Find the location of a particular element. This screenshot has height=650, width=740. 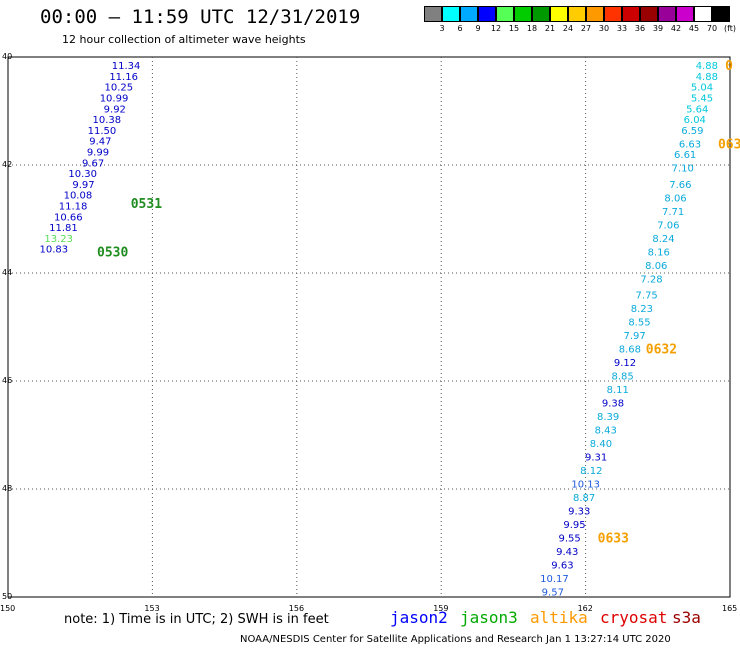

wave-height-value: 10.99 is located at coordinates (114, 99).